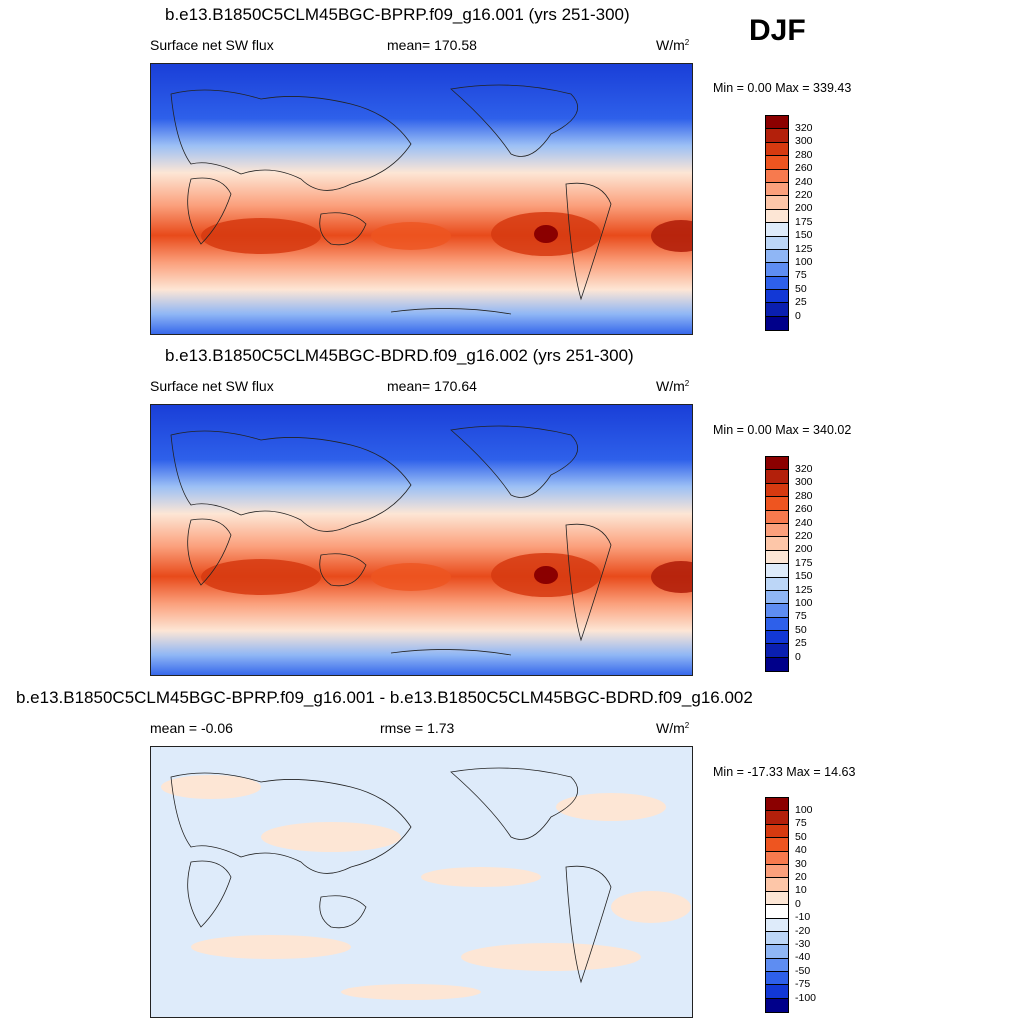 Image resolution: width=1024 pixels, height=1024 pixels. I want to click on panel2-mean: mean= 170.64, so click(432, 386).